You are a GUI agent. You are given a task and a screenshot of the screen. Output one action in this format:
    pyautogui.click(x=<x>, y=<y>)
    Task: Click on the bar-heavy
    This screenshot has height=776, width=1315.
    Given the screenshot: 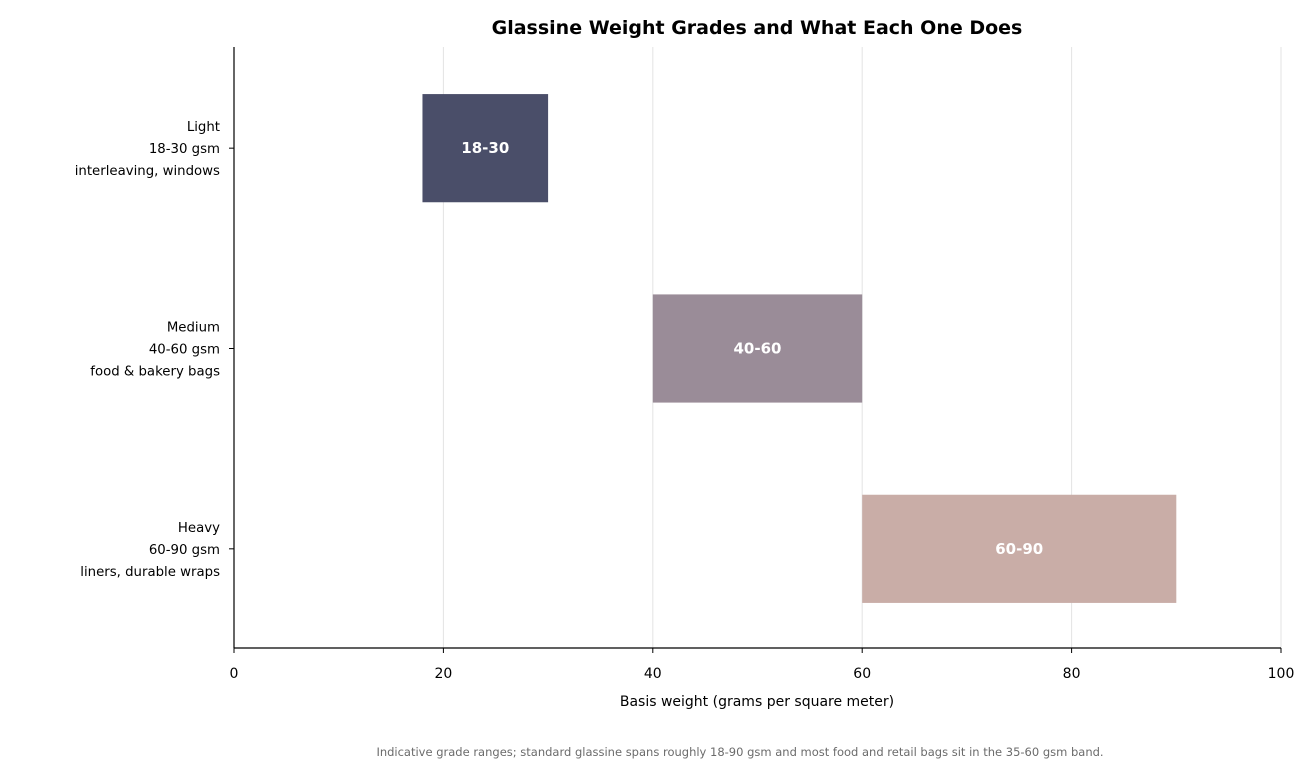 What is the action you would take?
    pyautogui.click(x=1019, y=548)
    